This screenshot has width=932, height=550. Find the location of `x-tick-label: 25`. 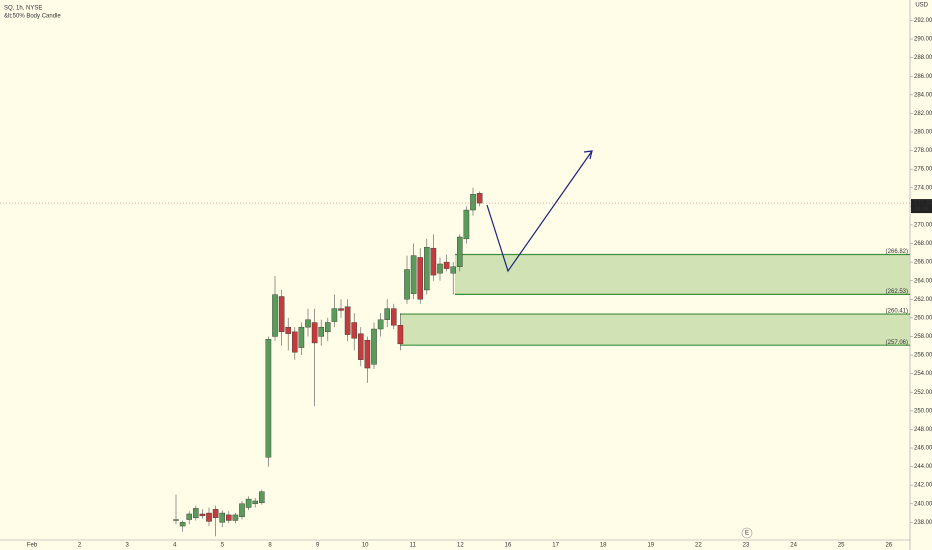

x-tick-label: 25 is located at coordinates (841, 546).